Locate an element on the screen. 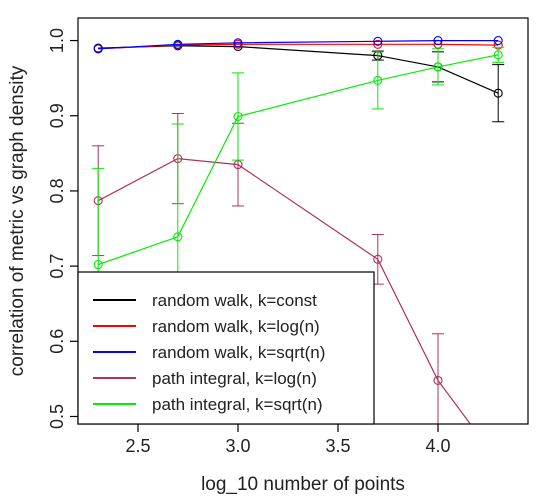 This screenshot has width=540, height=504. x-tick-label: 3.5 is located at coordinates (337, 446).